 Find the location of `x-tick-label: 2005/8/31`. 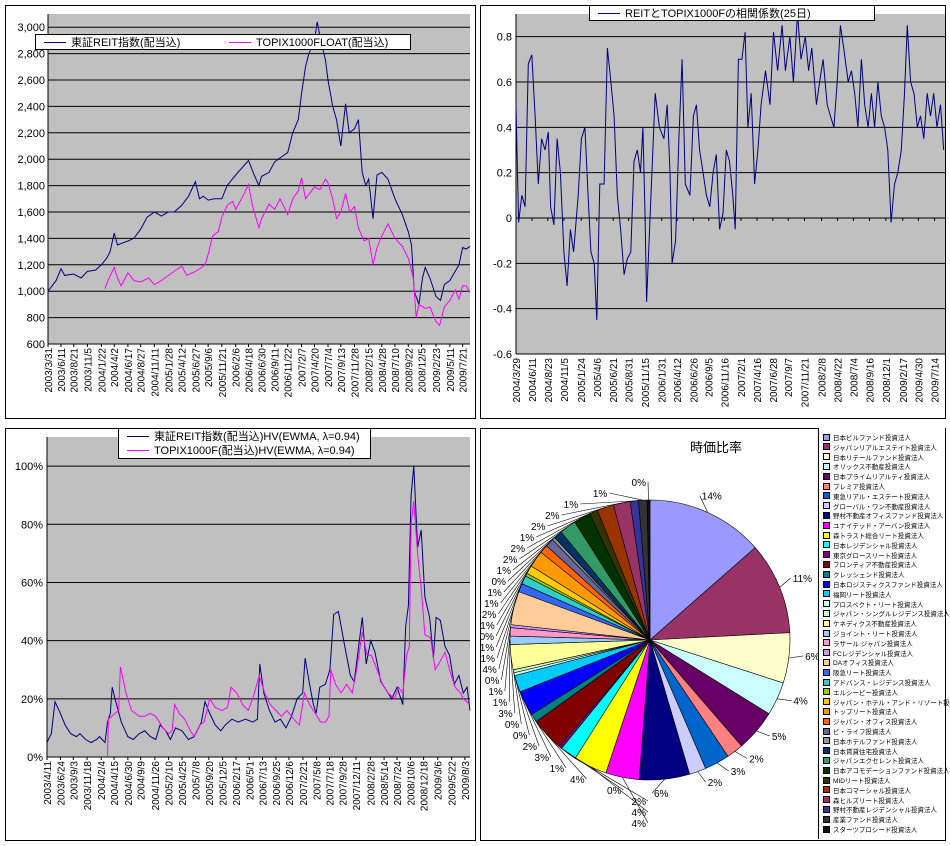

x-tick-label: 2005/8/31 is located at coordinates (630, 380).